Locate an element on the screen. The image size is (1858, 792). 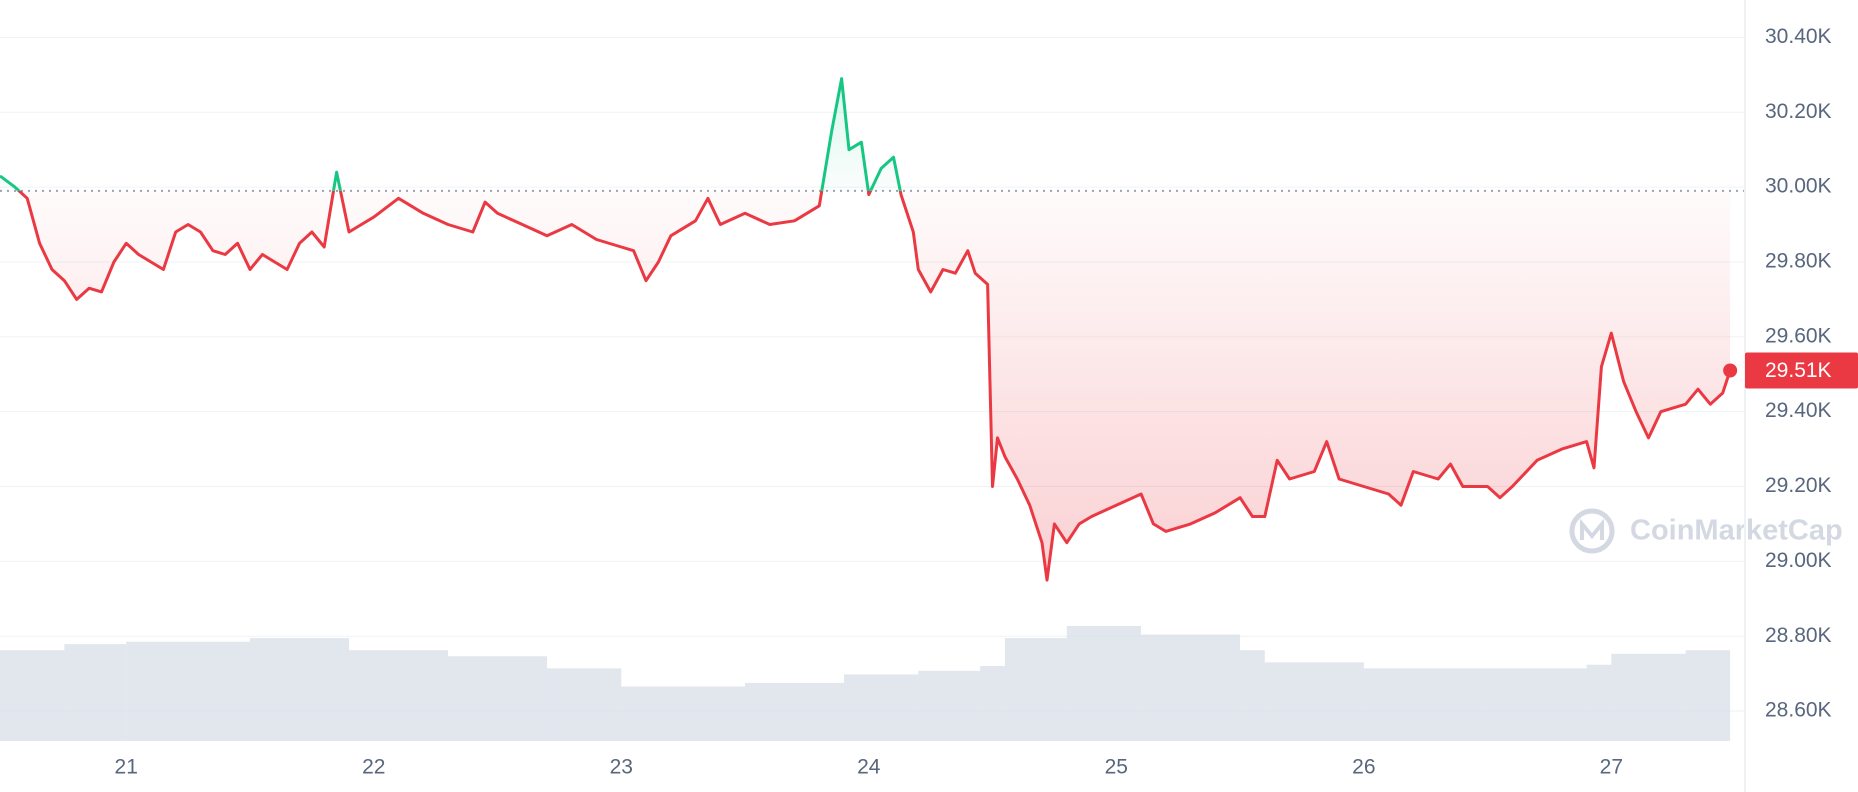
y-tick-label: 29.40K is located at coordinates (1798, 410).